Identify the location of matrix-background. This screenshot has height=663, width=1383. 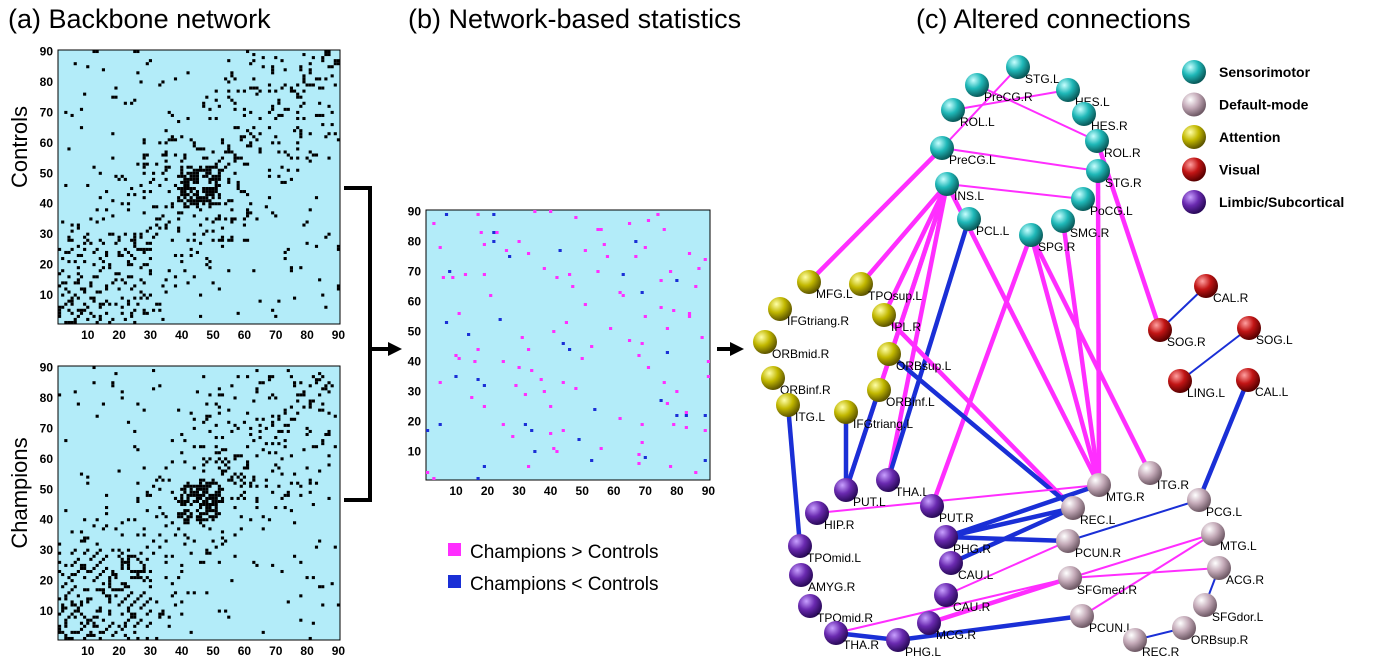
(568, 345).